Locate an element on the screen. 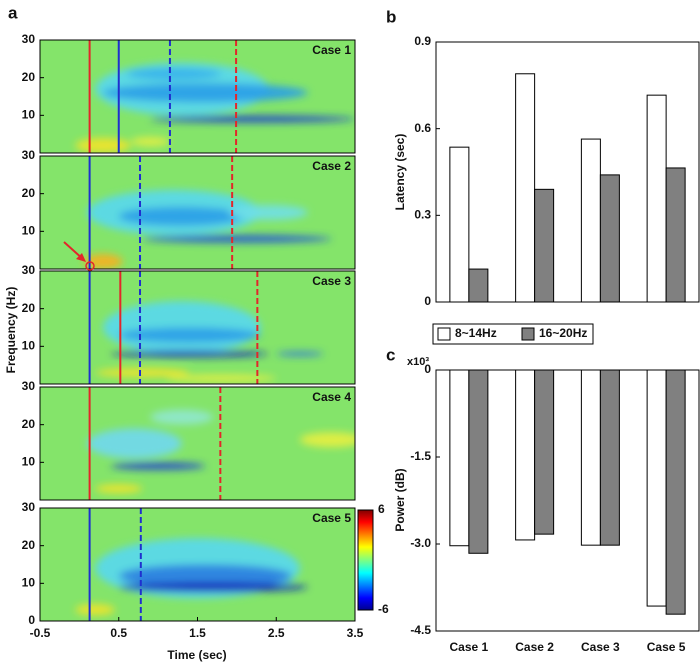 The height and width of the screenshot is (668, 700). y-tick-label: -1.5 is located at coordinates (420, 456).